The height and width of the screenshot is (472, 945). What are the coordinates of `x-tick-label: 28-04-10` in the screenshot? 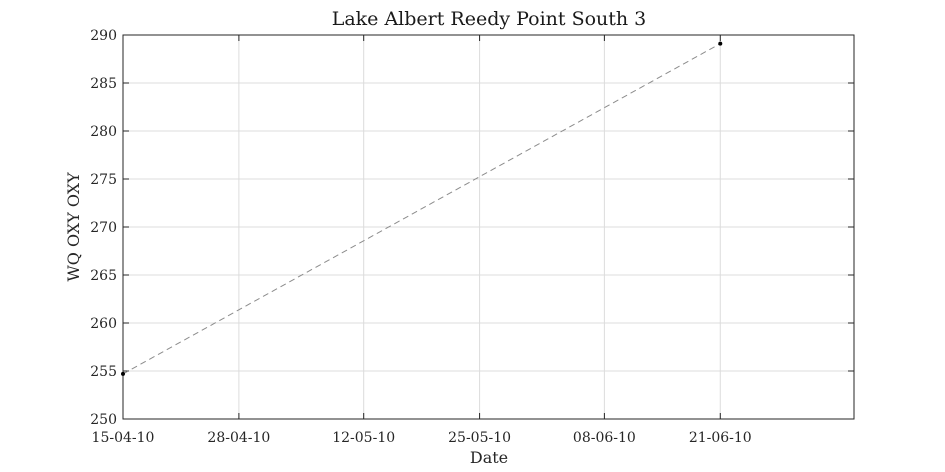 It's located at (238, 438).